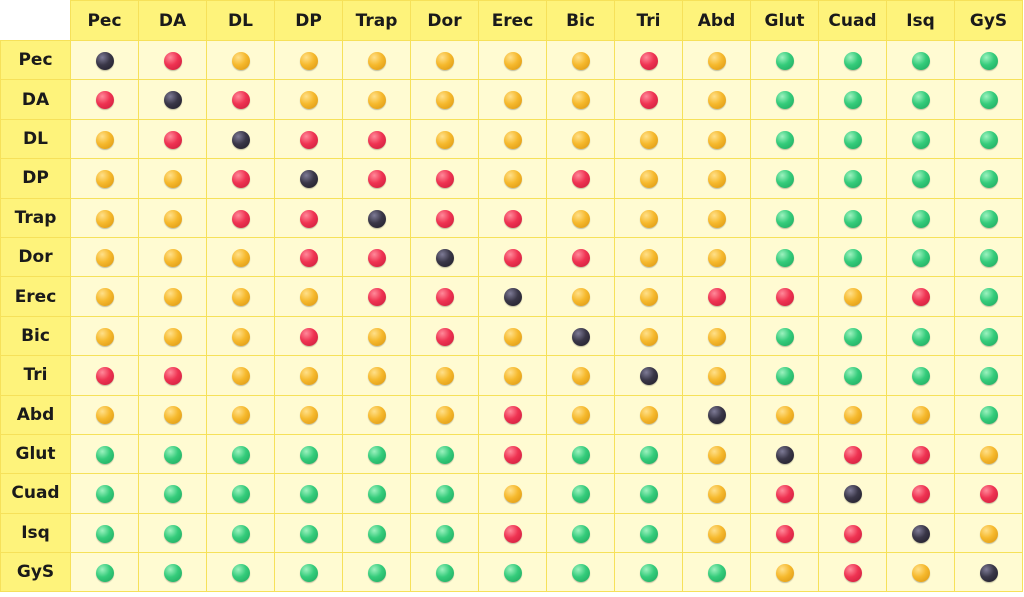  What do you see at coordinates (580, 20) in the screenshot?
I see `column-header-bic: Bic` at bounding box center [580, 20].